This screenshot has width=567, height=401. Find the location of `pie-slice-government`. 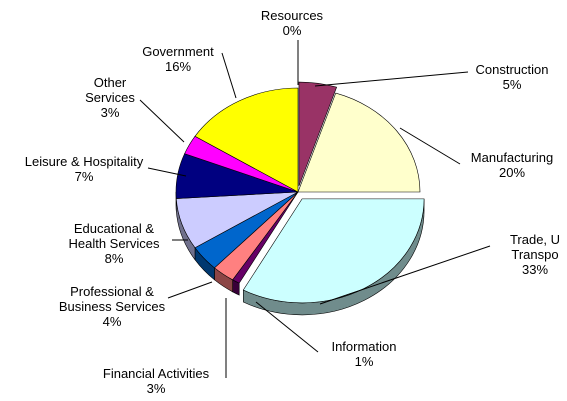

pie-slice-government is located at coordinates (246, 140).